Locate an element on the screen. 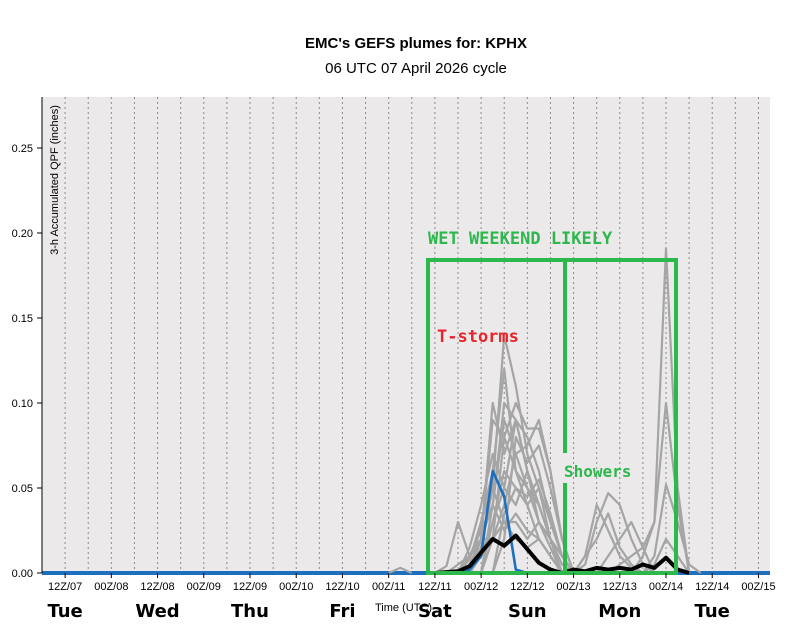  x-tick-label: 12Z/08 is located at coordinates (157, 587).